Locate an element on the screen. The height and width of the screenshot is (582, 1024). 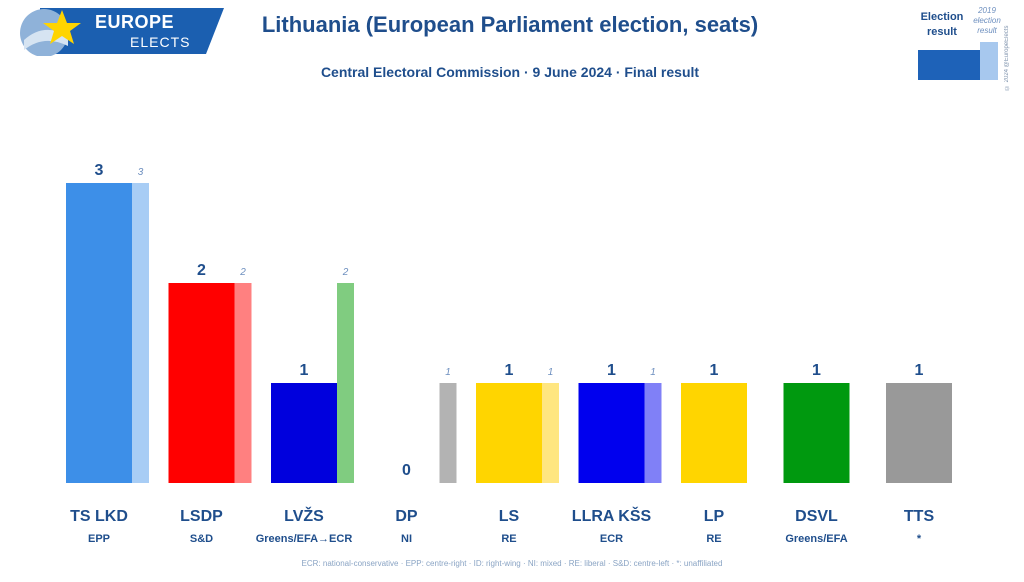
legend-previous-label: 2019 election result is located at coordinates (987, 20).